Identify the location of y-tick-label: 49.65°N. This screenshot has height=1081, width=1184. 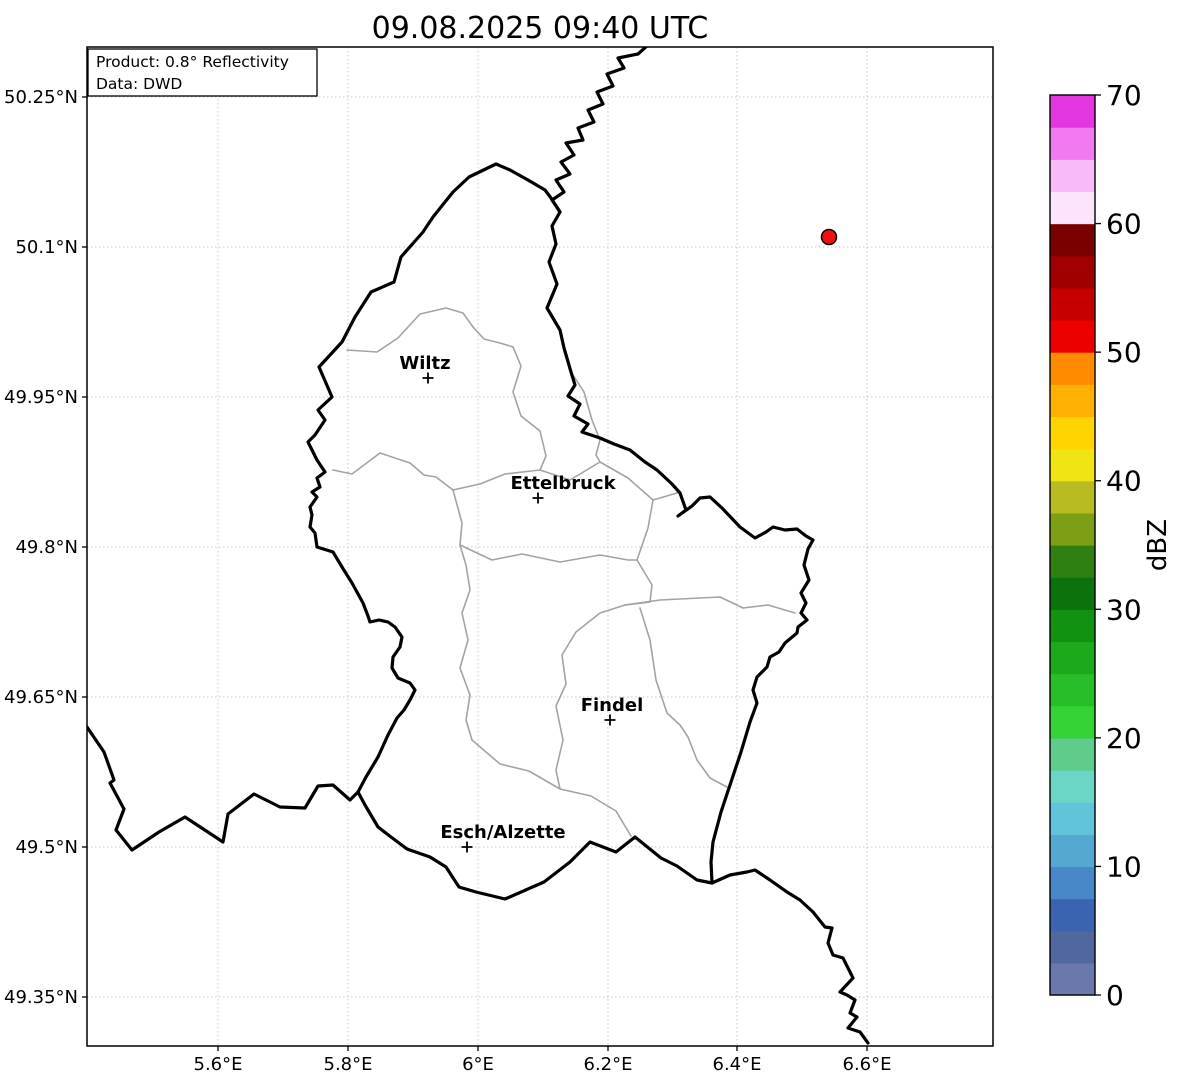
(41, 697).